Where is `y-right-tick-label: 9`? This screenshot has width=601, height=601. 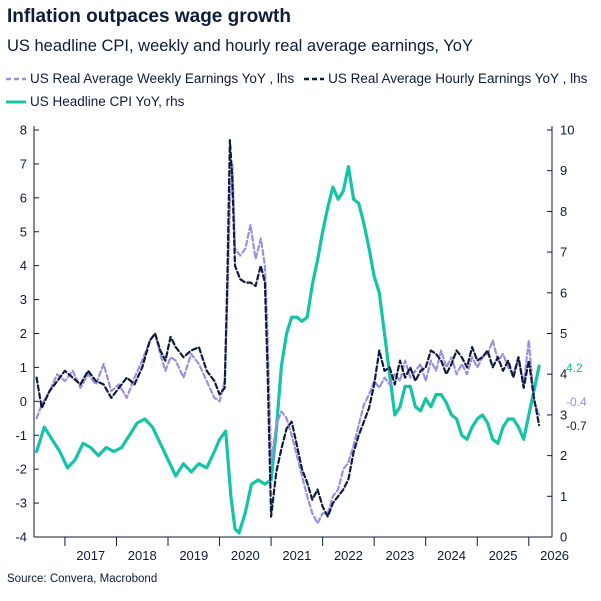
y-right-tick-label: 9 is located at coordinates (563, 170).